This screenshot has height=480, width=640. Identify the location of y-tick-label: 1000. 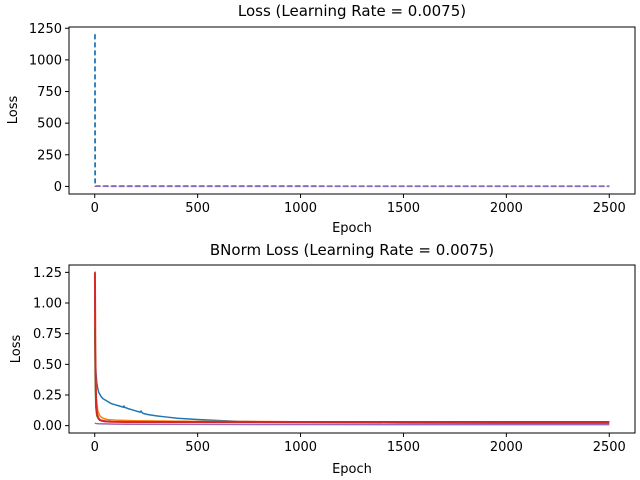
(45, 60).